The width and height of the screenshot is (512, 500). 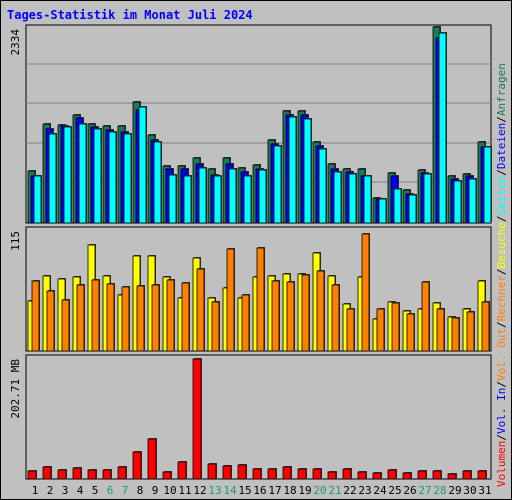 What do you see at coordinates (155, 490) in the screenshot?
I see `x-tick-label-9: 9` at bounding box center [155, 490].